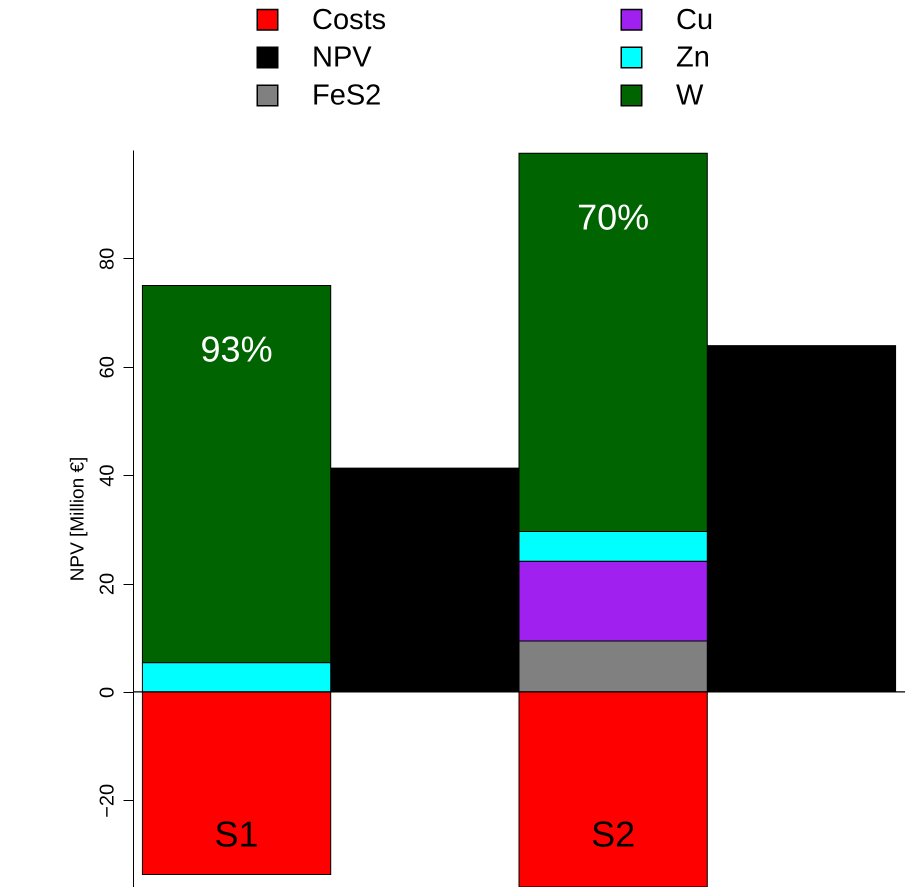 The image size is (909, 887). What do you see at coordinates (342, 58) in the screenshot?
I see `legend-label: NPV` at bounding box center [342, 58].